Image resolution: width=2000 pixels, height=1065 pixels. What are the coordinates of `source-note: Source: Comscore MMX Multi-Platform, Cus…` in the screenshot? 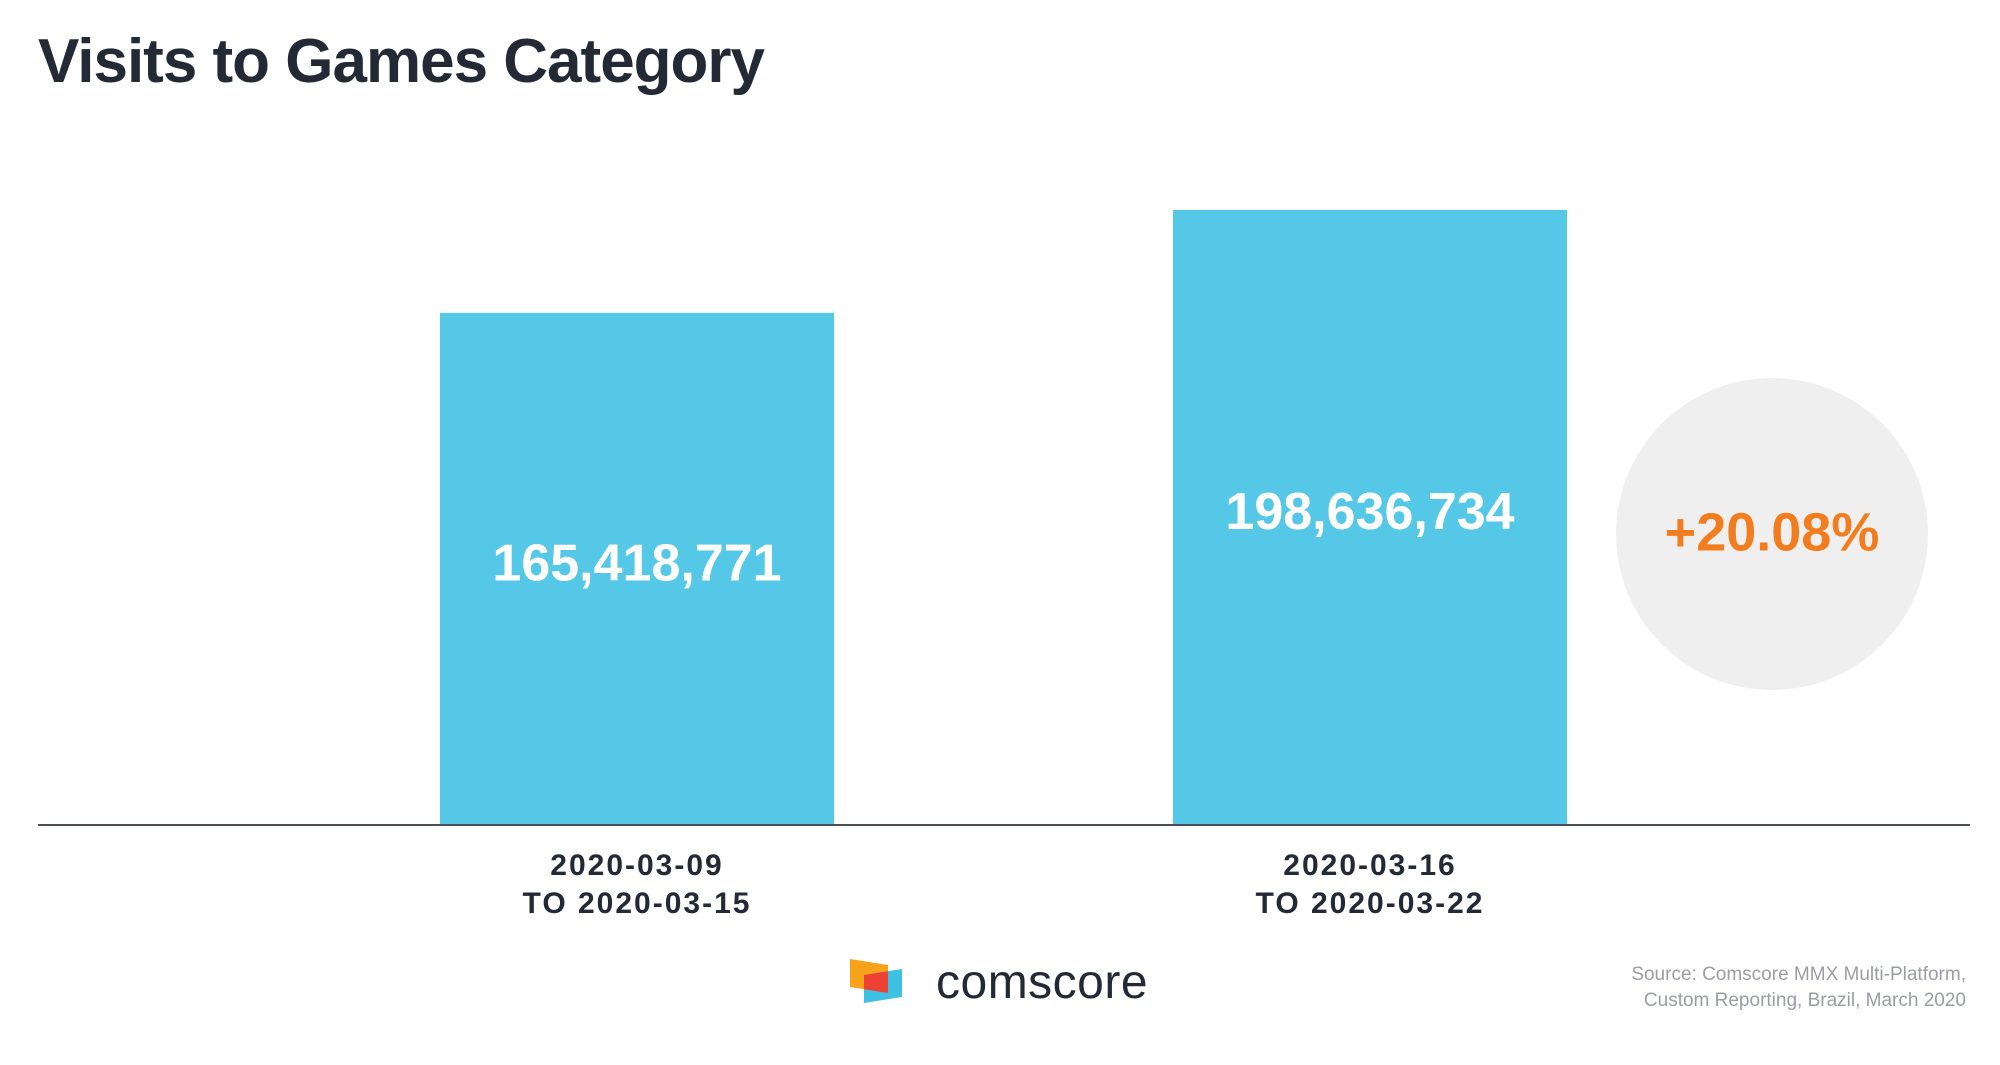 It's located at (1798, 988).